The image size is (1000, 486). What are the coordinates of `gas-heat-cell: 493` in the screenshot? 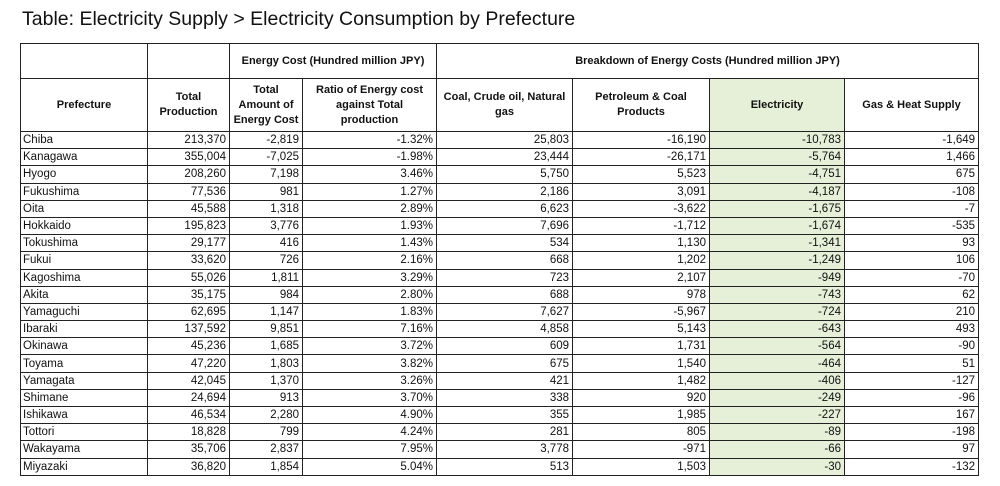 It's located at (911, 329).